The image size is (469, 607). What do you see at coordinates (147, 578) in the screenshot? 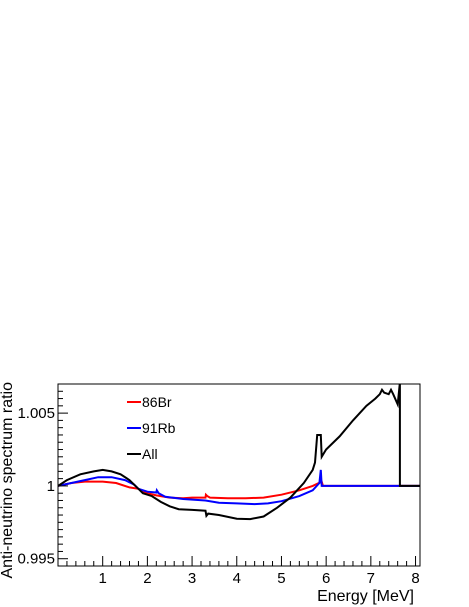
I see `x-tick-label: 2` at bounding box center [147, 578].